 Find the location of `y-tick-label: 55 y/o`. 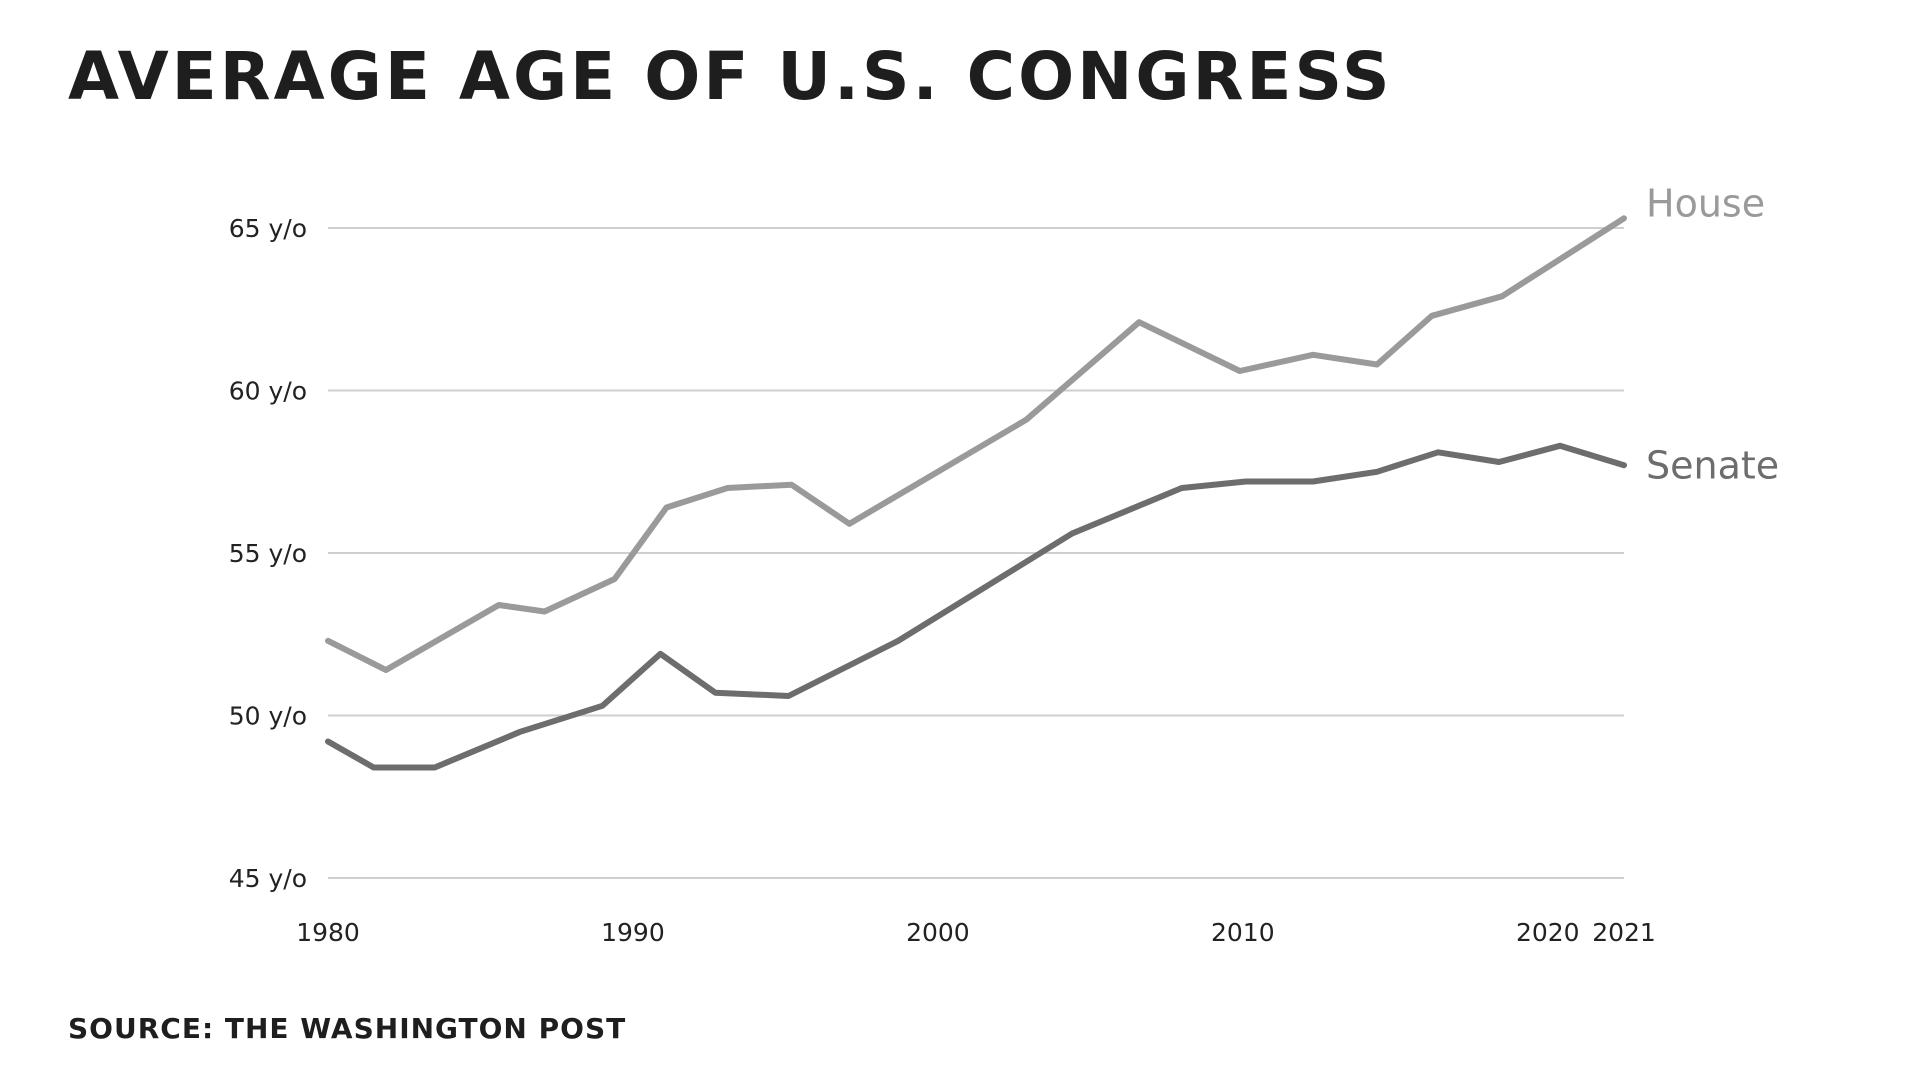

y-tick-label: 55 y/o is located at coordinates (268, 553).